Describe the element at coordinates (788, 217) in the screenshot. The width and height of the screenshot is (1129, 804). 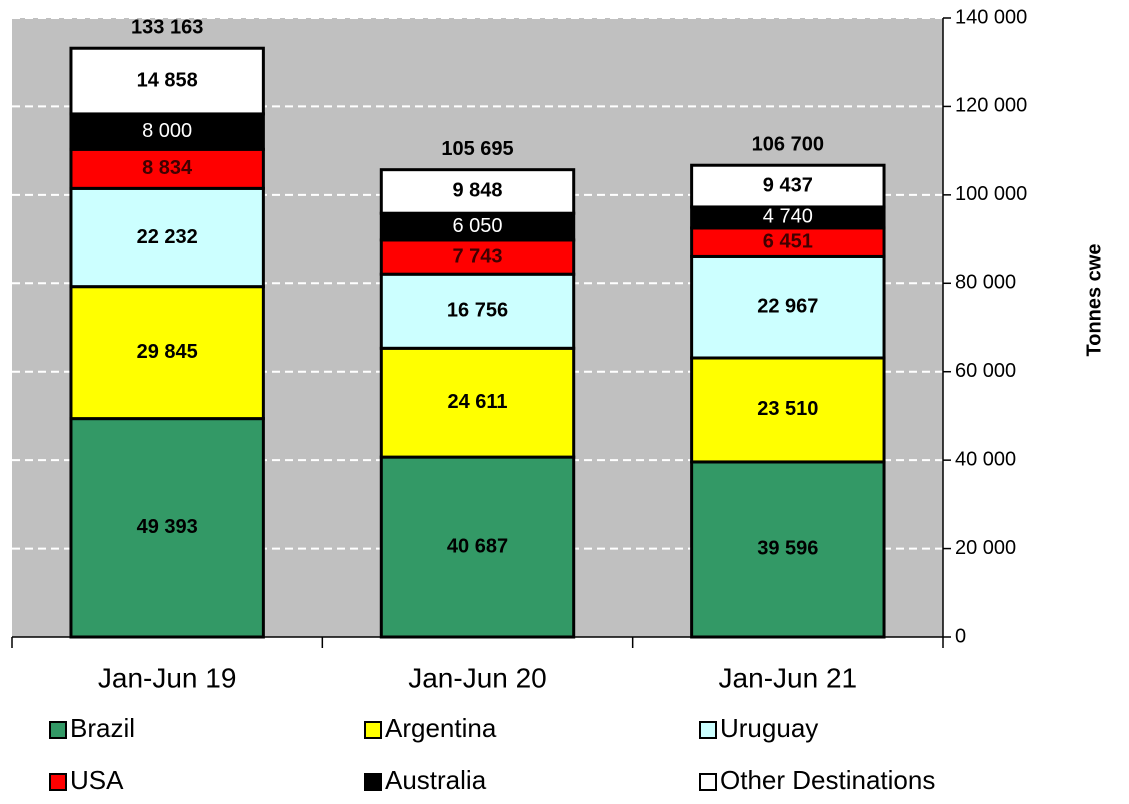
I see `data-label: 4 740` at that location.